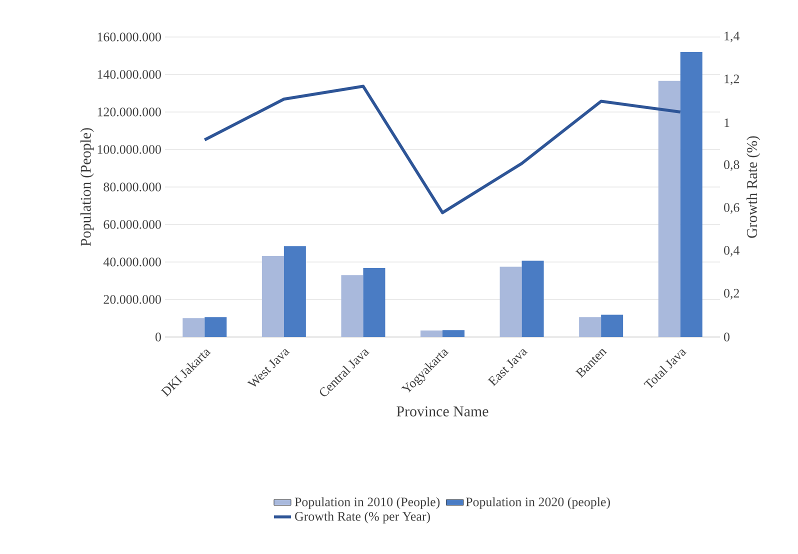 Image resolution: width=798 pixels, height=554 pixels. Describe the element at coordinates (129, 149) in the screenshot. I see `y-tick-label: 100.000.000` at that location.